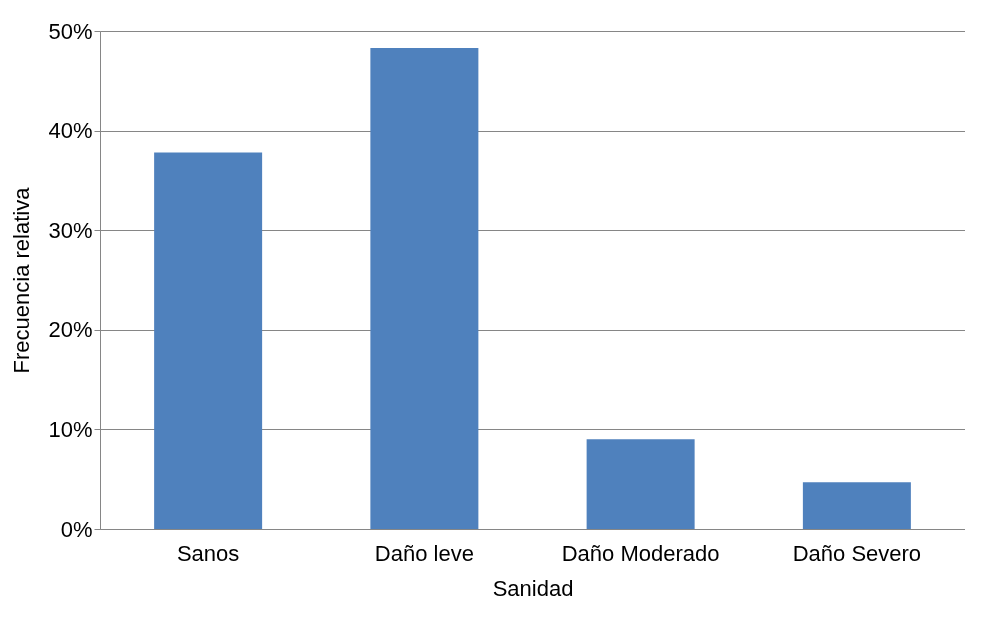  Describe the element at coordinates (76, 529) in the screenshot. I see `y-tick-label: 0%` at that location.